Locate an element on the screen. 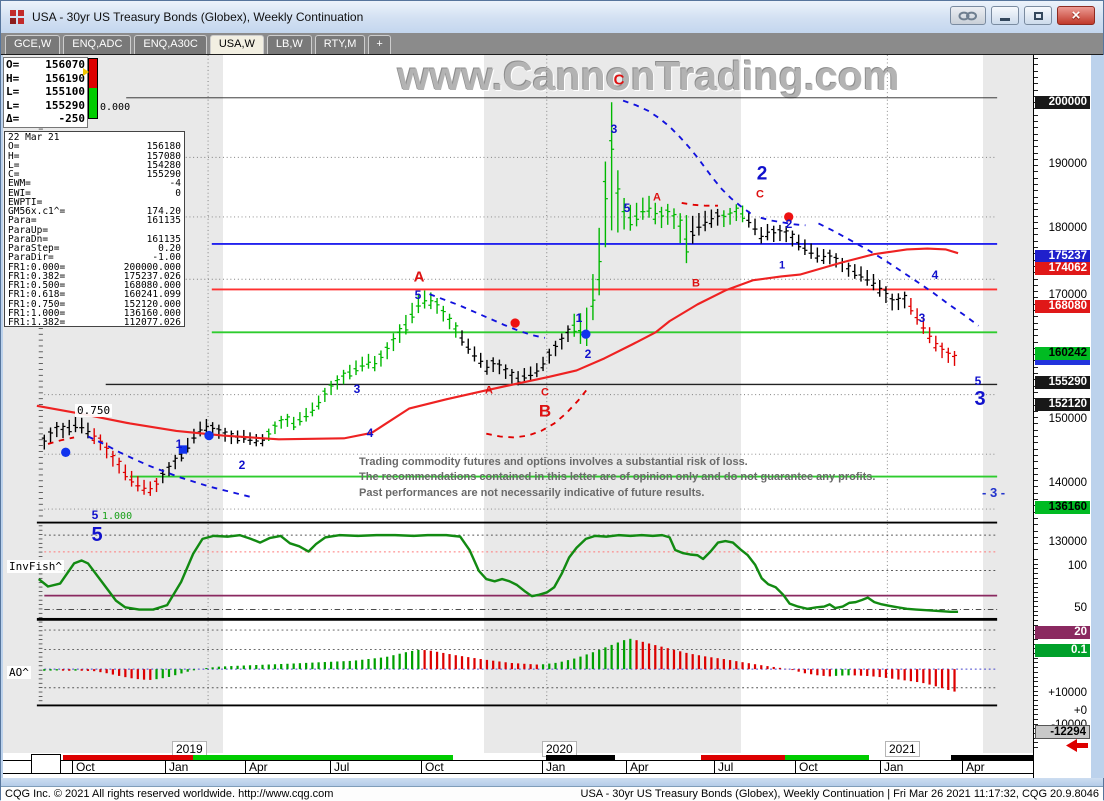 The image size is (1104, 801). month-label: Oct is located at coordinates (434, 767).